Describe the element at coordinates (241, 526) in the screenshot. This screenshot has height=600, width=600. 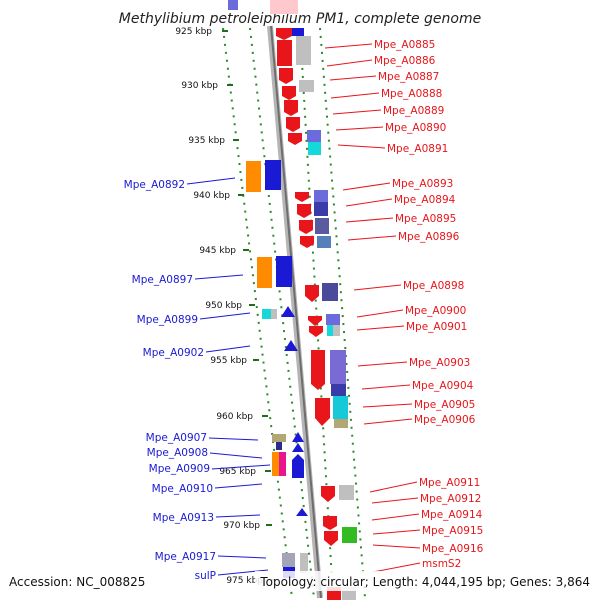
I see `tick-label: 970 kbp` at that location.